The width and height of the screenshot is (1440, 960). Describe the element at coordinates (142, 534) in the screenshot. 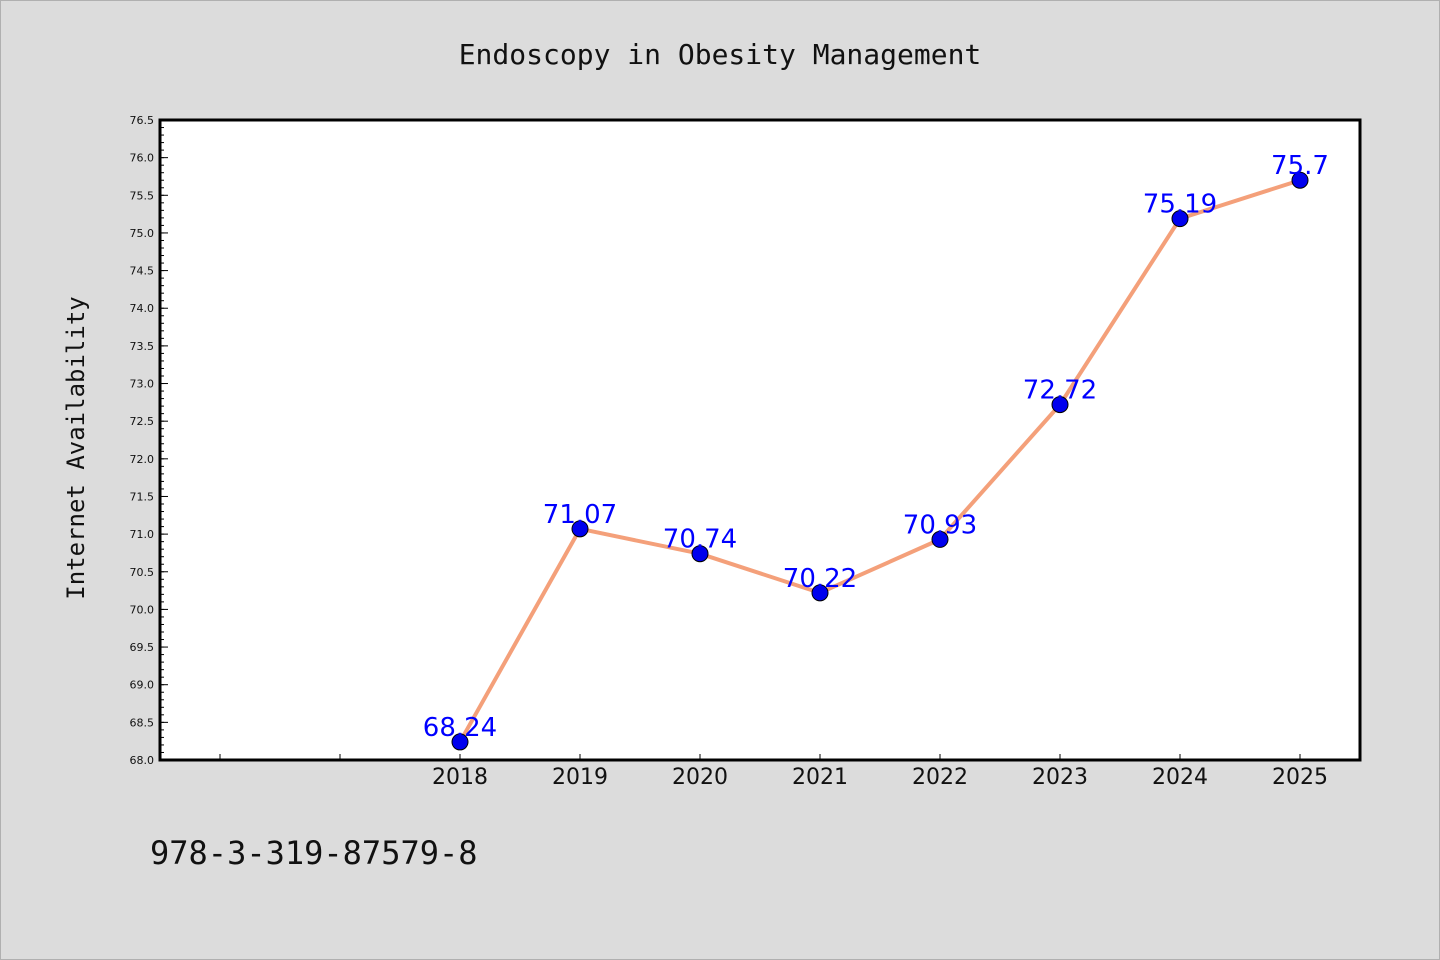

I see `y-tick-label: 71.0` at that location.